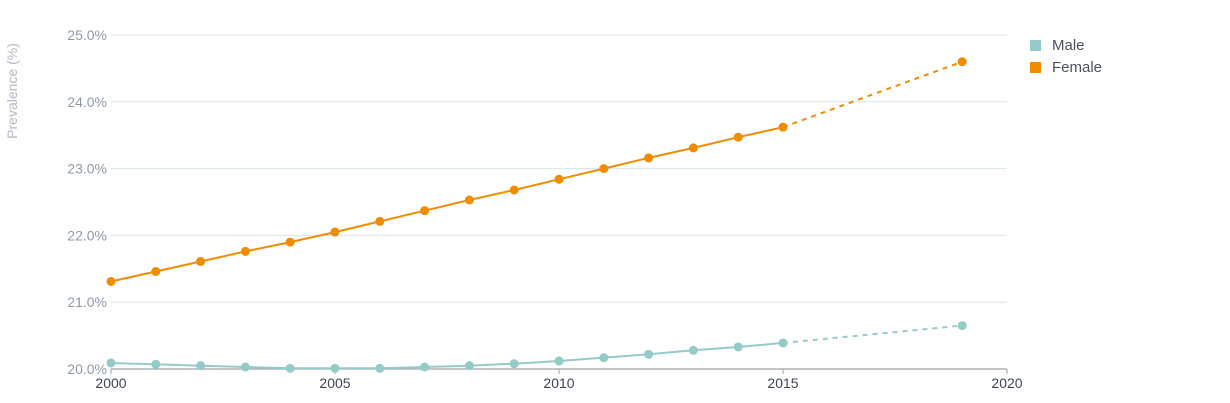 The width and height of the screenshot is (1230, 403). Describe the element at coordinates (558, 383) in the screenshot. I see `x-tick-label: 2010` at that location.